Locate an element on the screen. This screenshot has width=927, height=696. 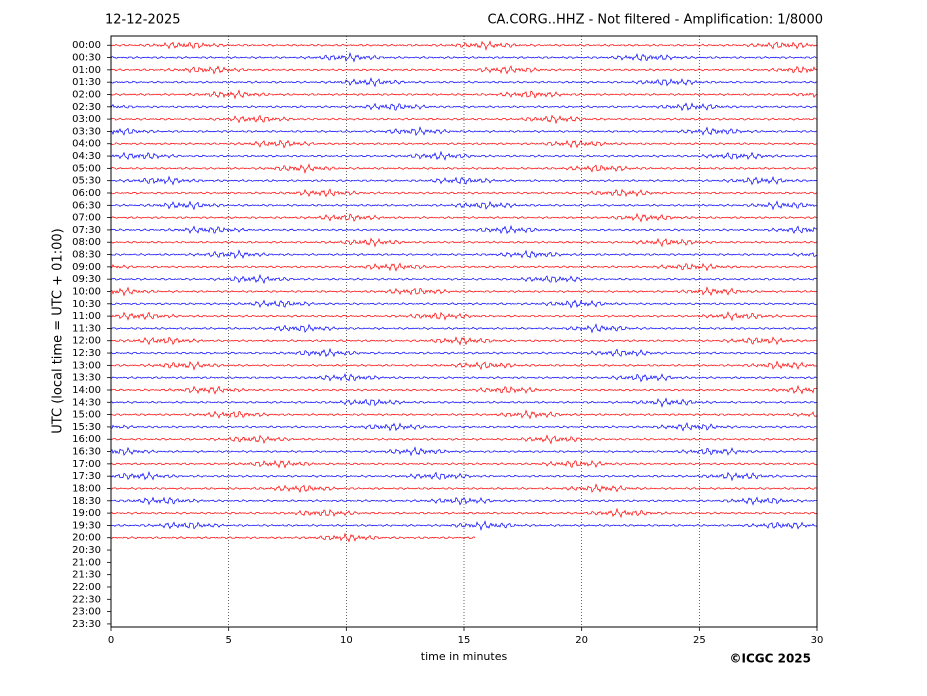
y-tick-label: 14:30 is located at coordinates (86, 402).